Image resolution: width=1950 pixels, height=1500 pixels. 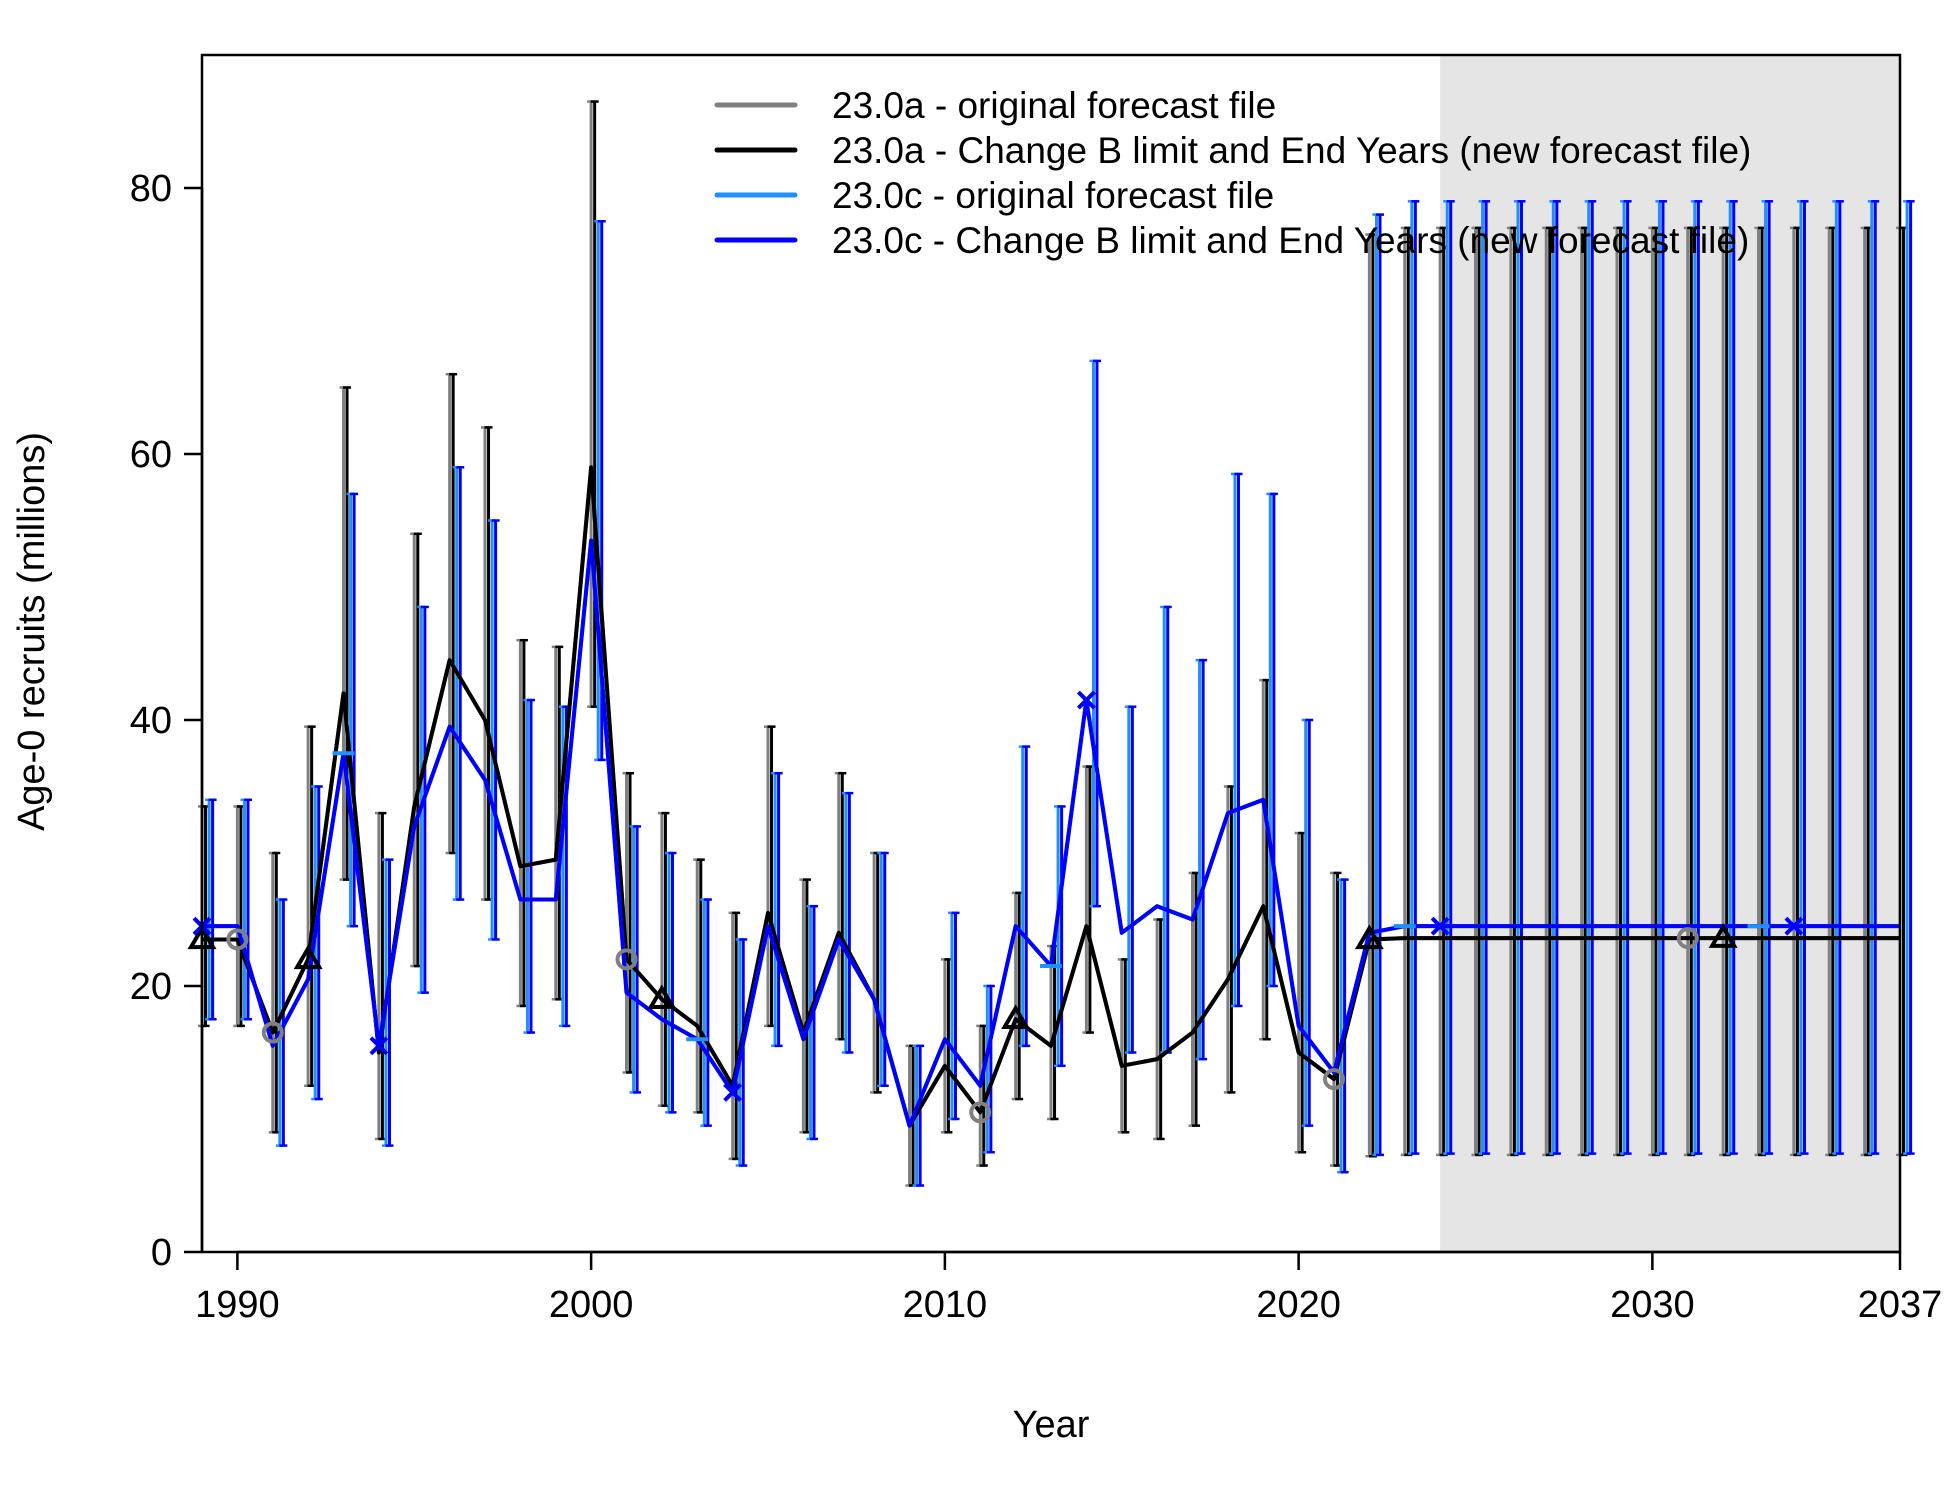 What do you see at coordinates (1652, 1305) in the screenshot?
I see `x-tick-label: 2030` at bounding box center [1652, 1305].